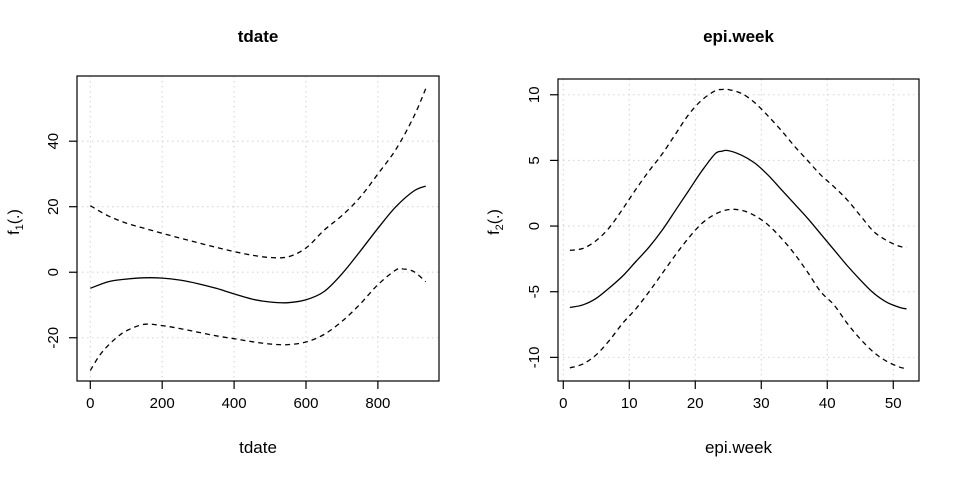  I want to click on y-tick-label: -5, so click(534, 291).